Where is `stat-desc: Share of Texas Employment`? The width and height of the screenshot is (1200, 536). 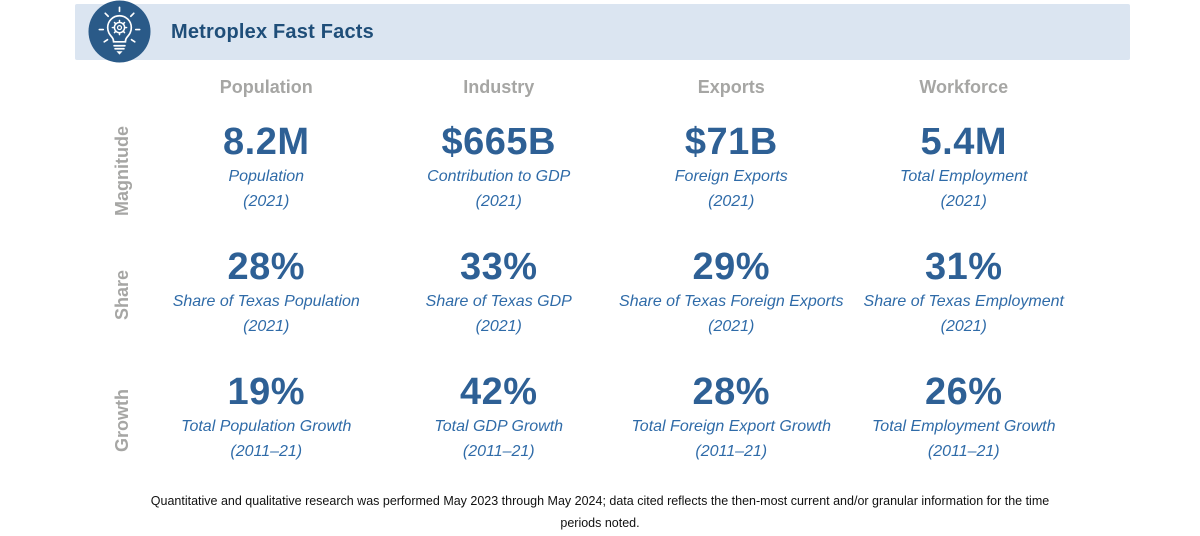 stat-desc: Share of Texas Employment is located at coordinates (963, 301).